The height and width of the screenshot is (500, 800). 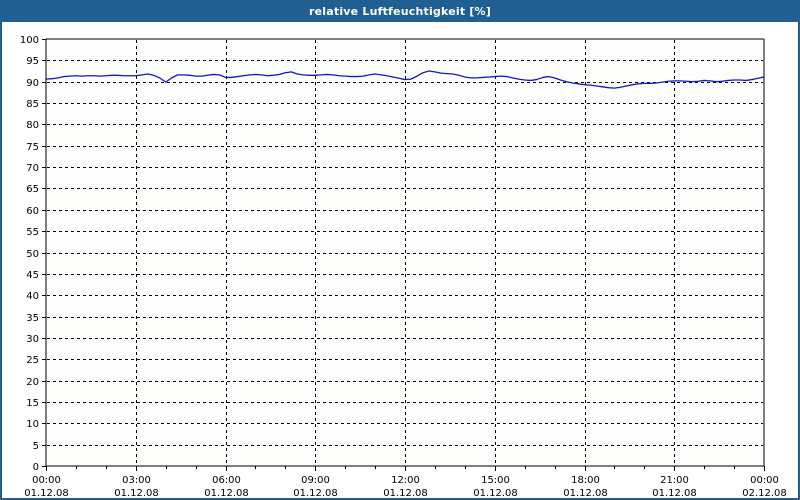 What do you see at coordinates (32, 339) in the screenshot?
I see `y-tick-label: 30` at bounding box center [32, 339].